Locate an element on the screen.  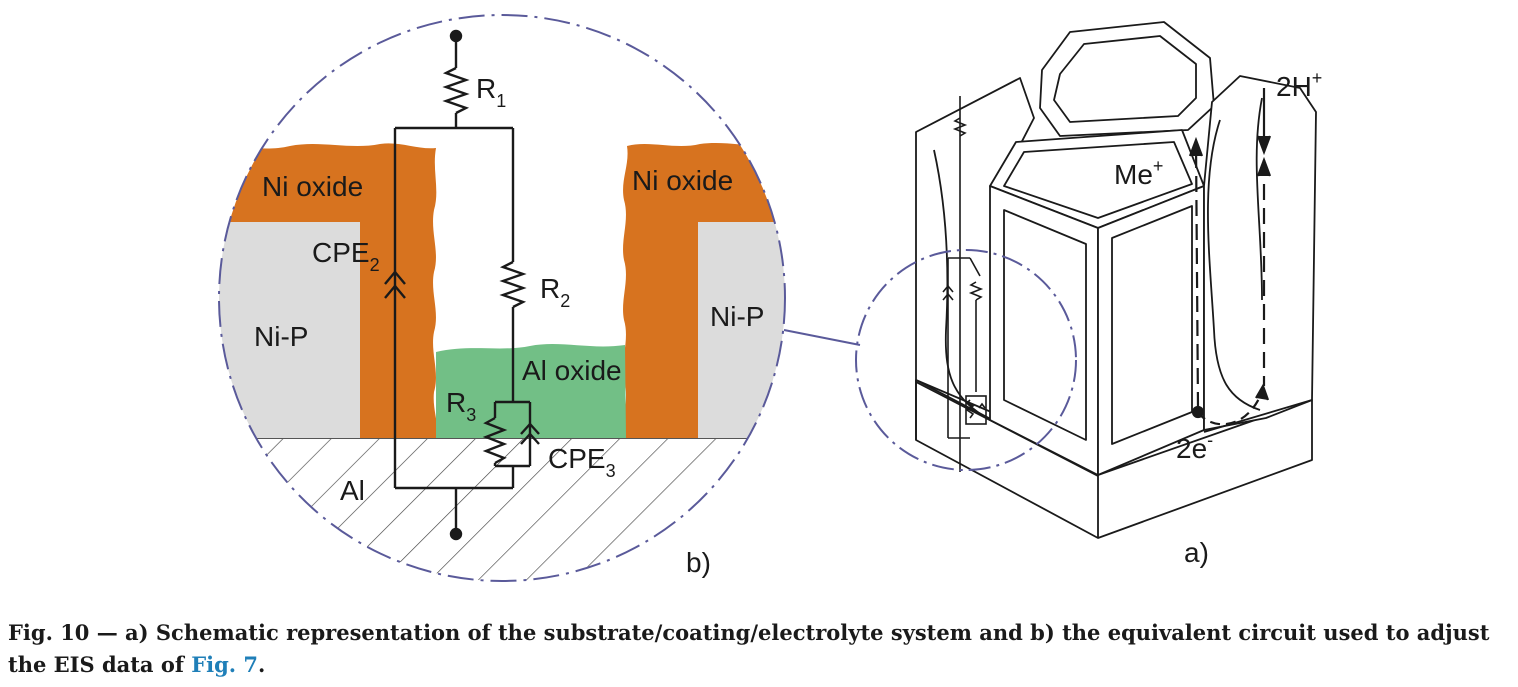
label-nip-right: Ni-P is located at coordinates (737, 316).